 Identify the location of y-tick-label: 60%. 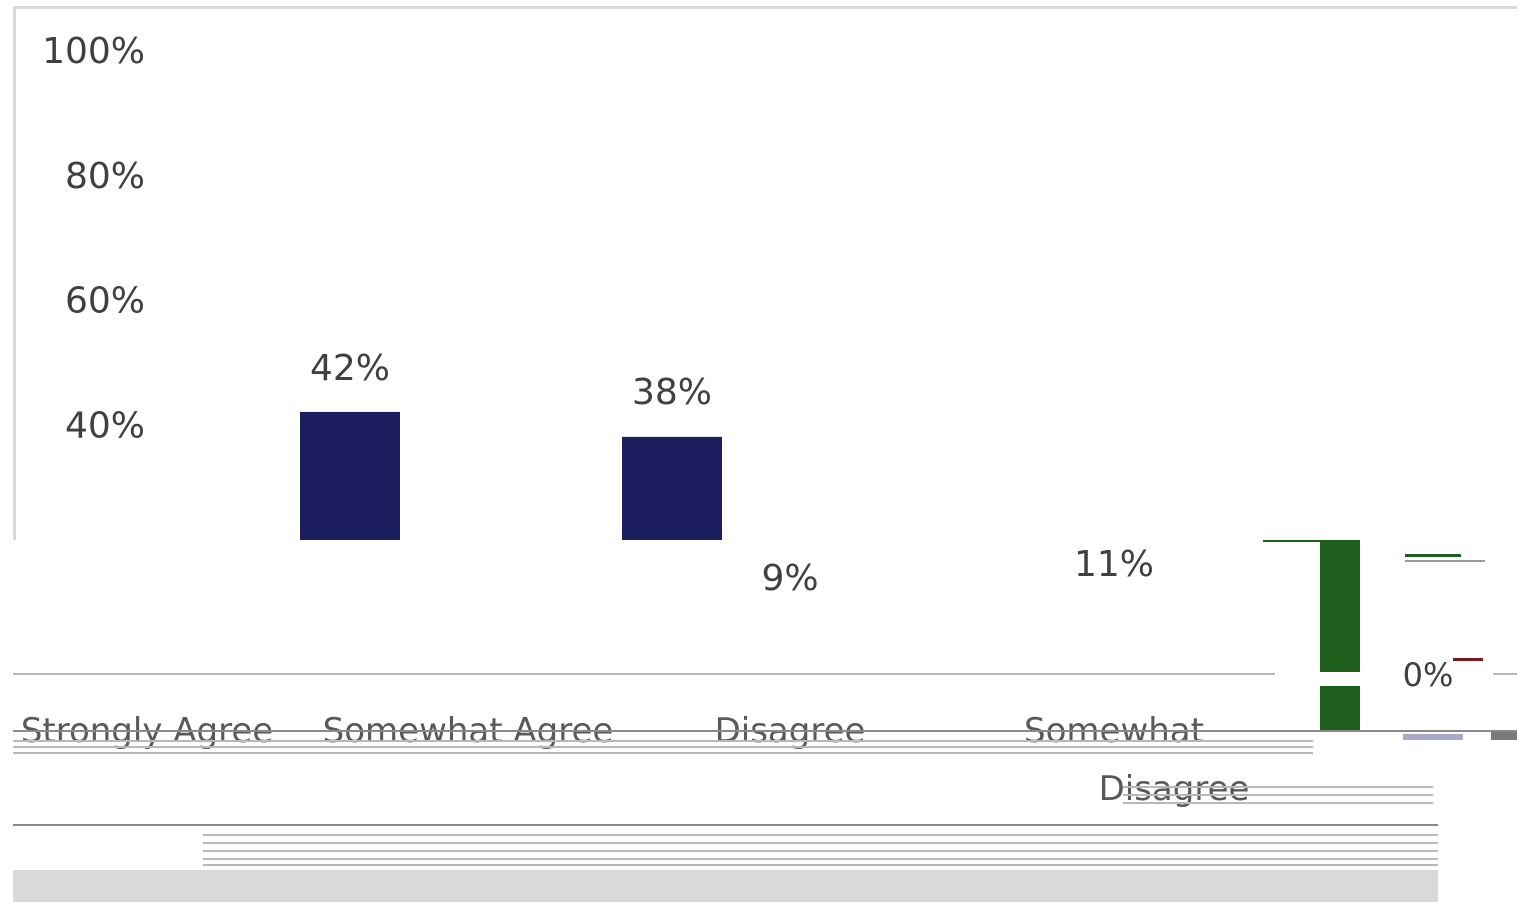
(105, 301).